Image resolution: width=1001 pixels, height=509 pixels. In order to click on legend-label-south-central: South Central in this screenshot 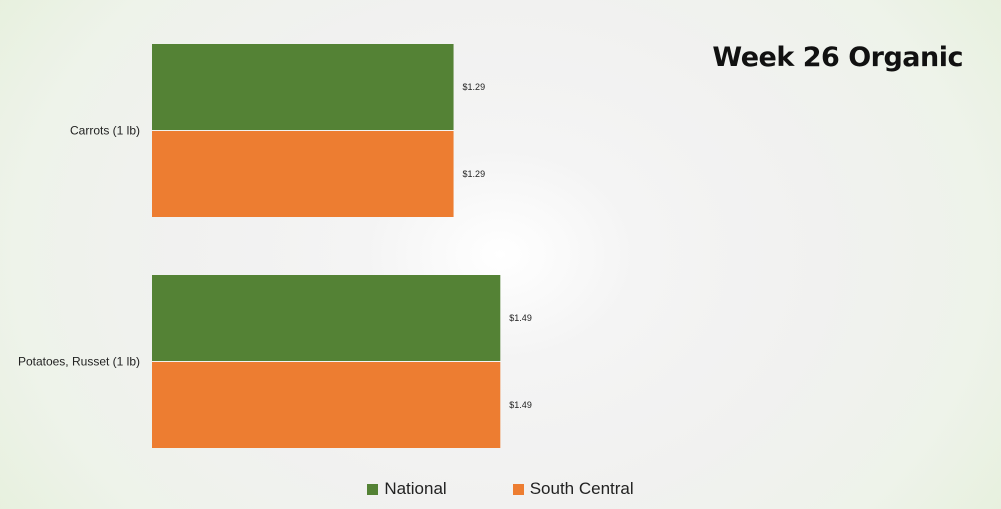, I will do `click(581, 488)`.